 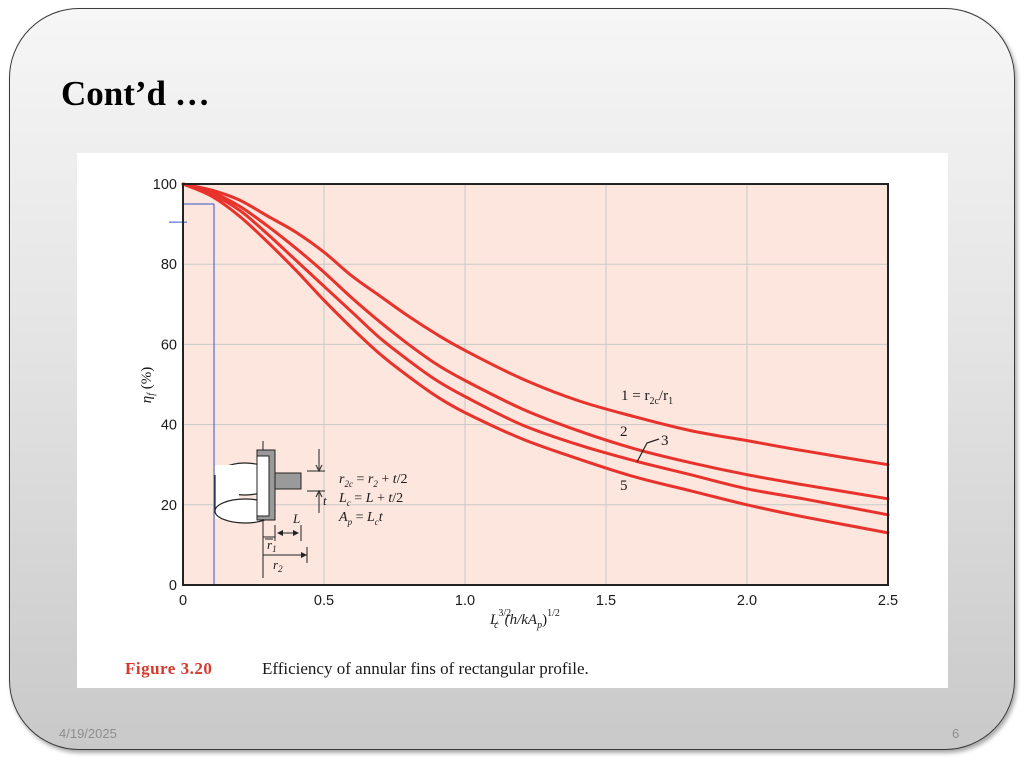 I want to click on svg-text: r2, so click(x=278, y=565).